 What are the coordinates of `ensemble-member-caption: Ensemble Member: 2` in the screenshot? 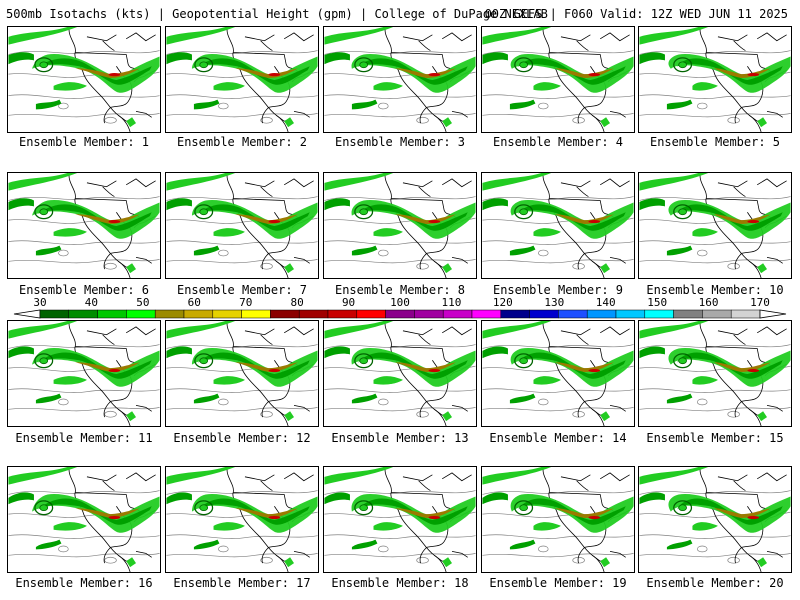 It's located at (242, 142).